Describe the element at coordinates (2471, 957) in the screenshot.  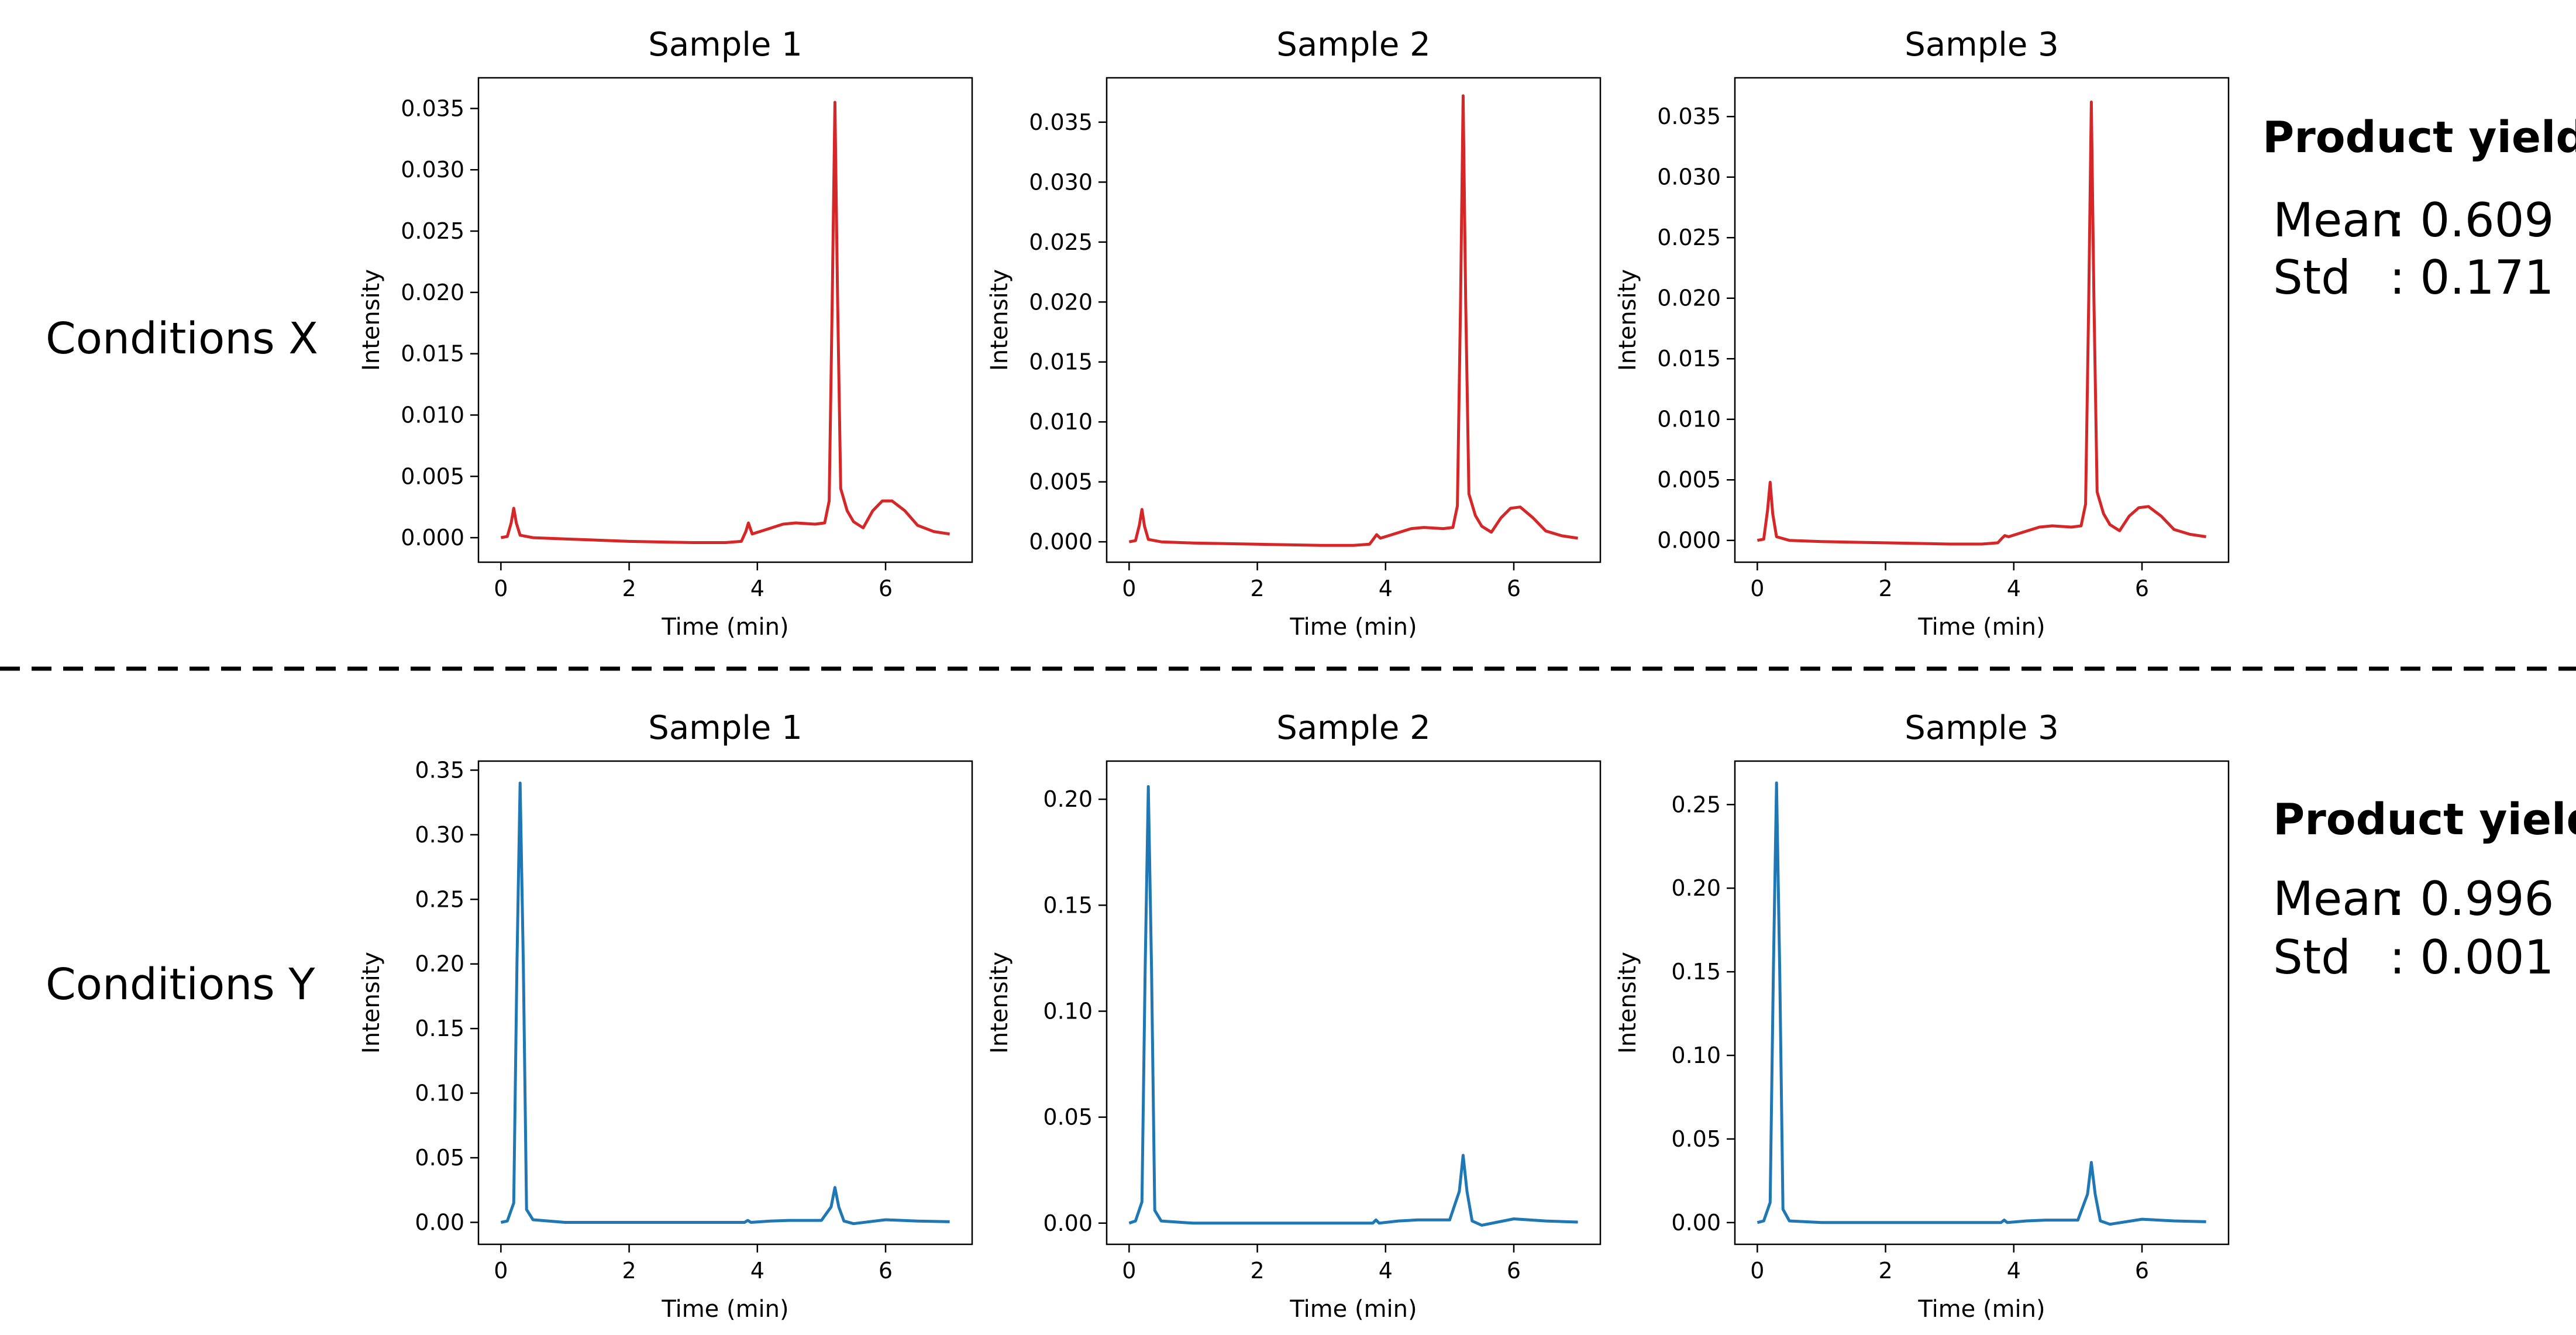
I see `yield-std-value-y: : 0.001` at that location.